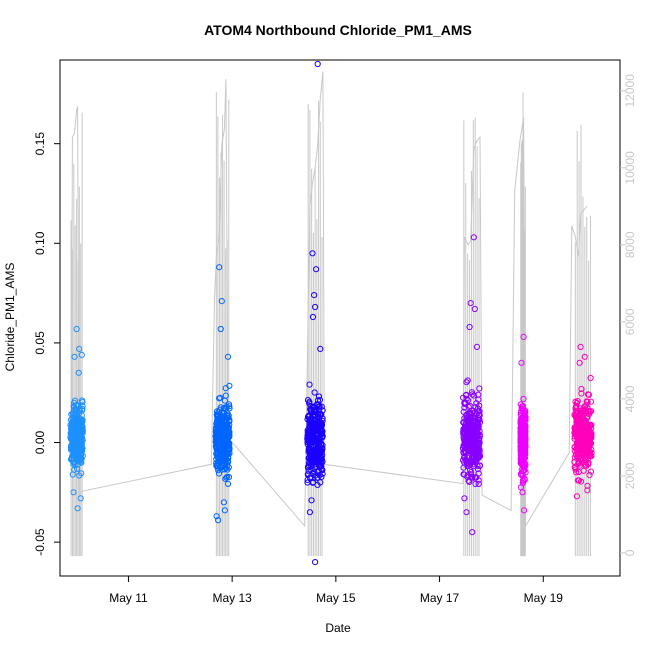 The width and height of the screenshot is (650, 650). What do you see at coordinates (338, 628) in the screenshot?
I see `x-axis-label: Date` at bounding box center [338, 628].